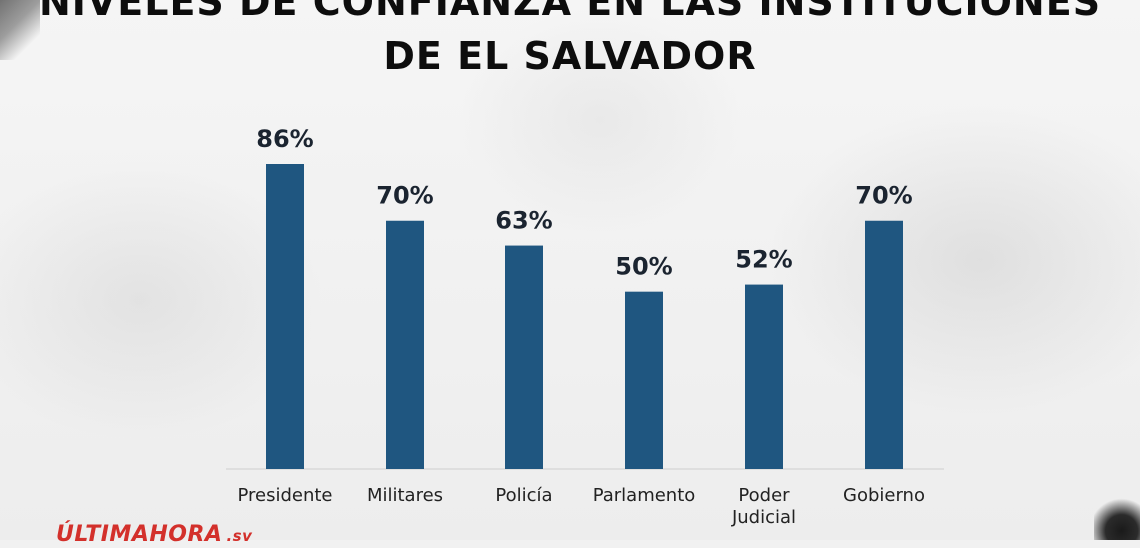 Image resolution: width=1140 pixels, height=548 pixels. I want to click on category-label-3: Parlamento, so click(644, 495).